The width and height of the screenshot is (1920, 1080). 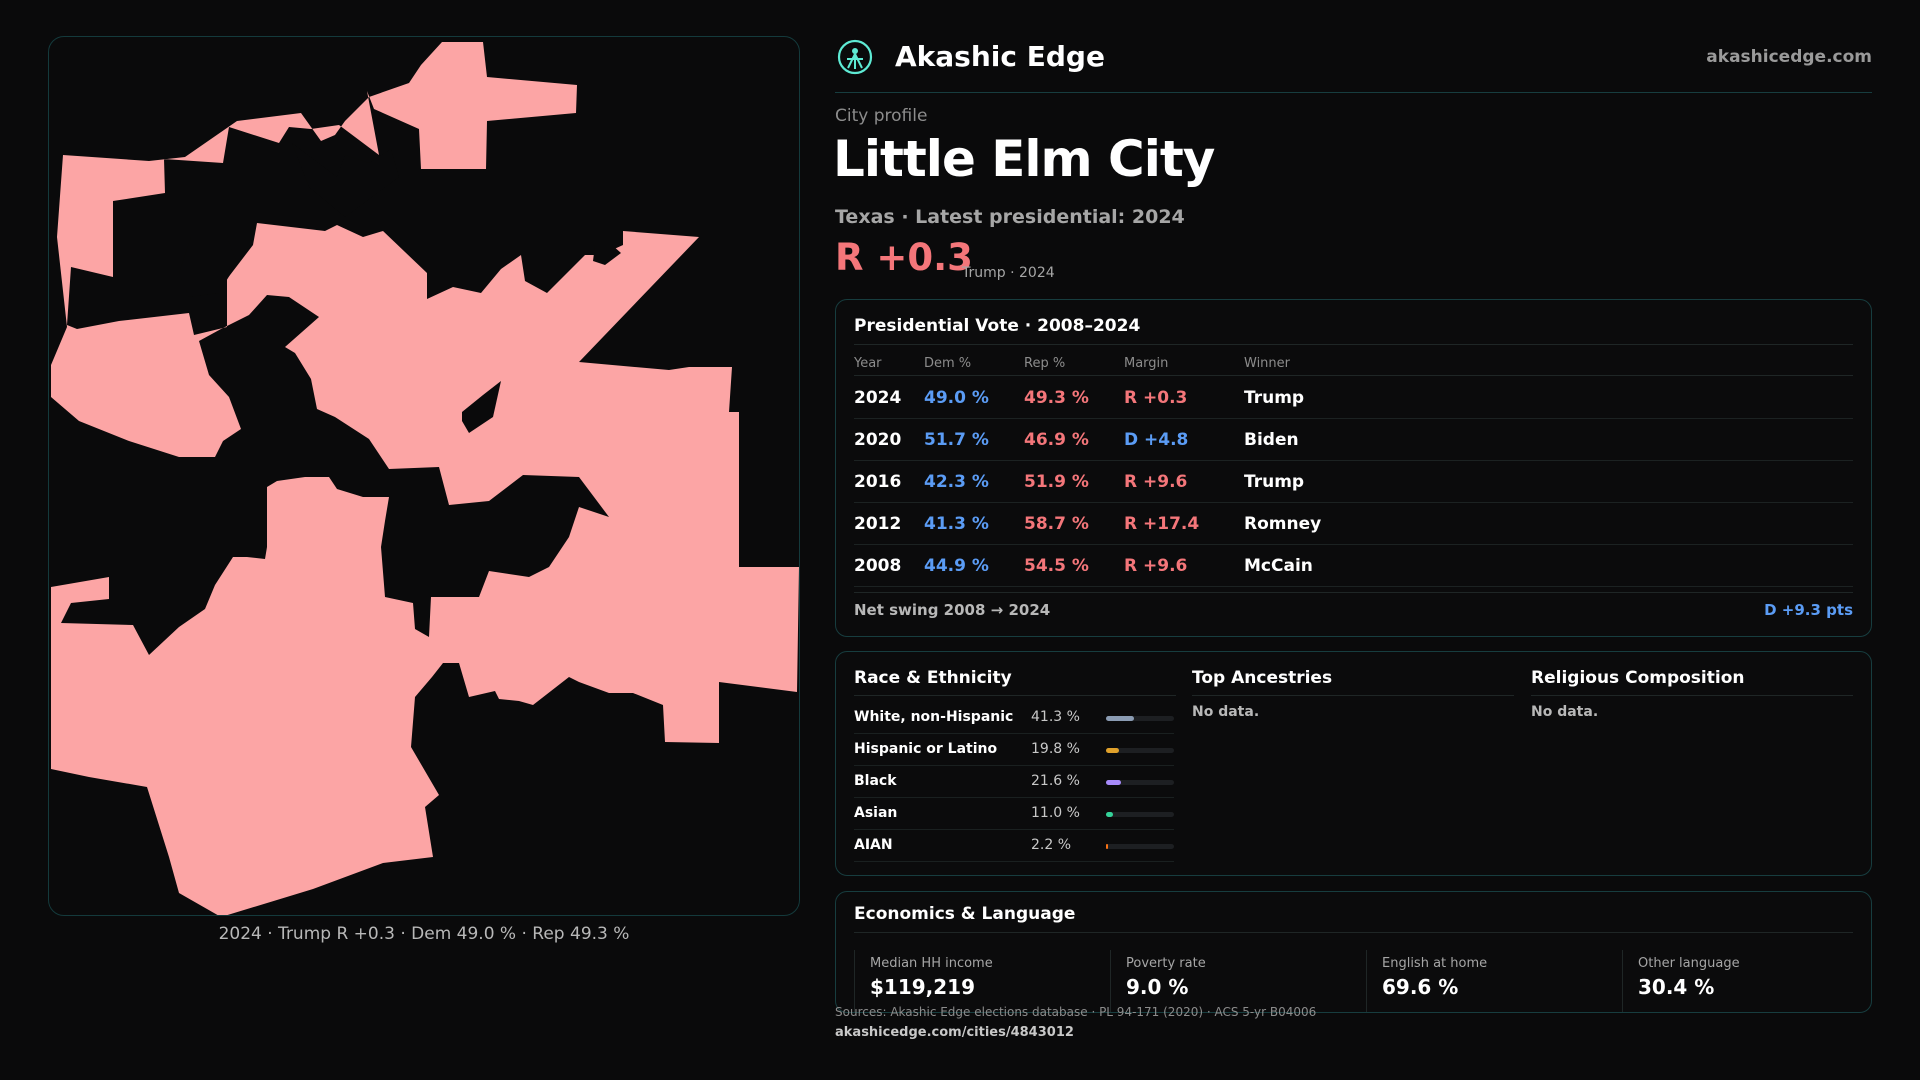 I want to click on race-row: Asian 11.0 %, so click(x=1014, y=814).